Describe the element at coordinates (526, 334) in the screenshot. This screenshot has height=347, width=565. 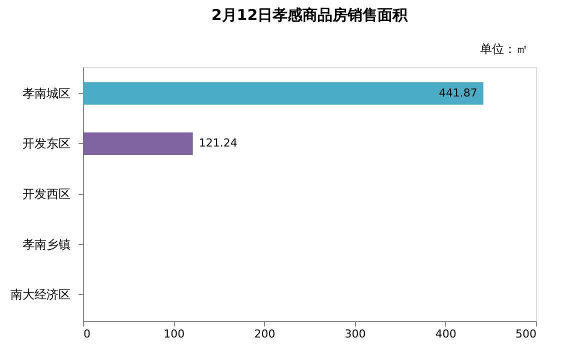
I see `x-tick-label: 500` at that location.